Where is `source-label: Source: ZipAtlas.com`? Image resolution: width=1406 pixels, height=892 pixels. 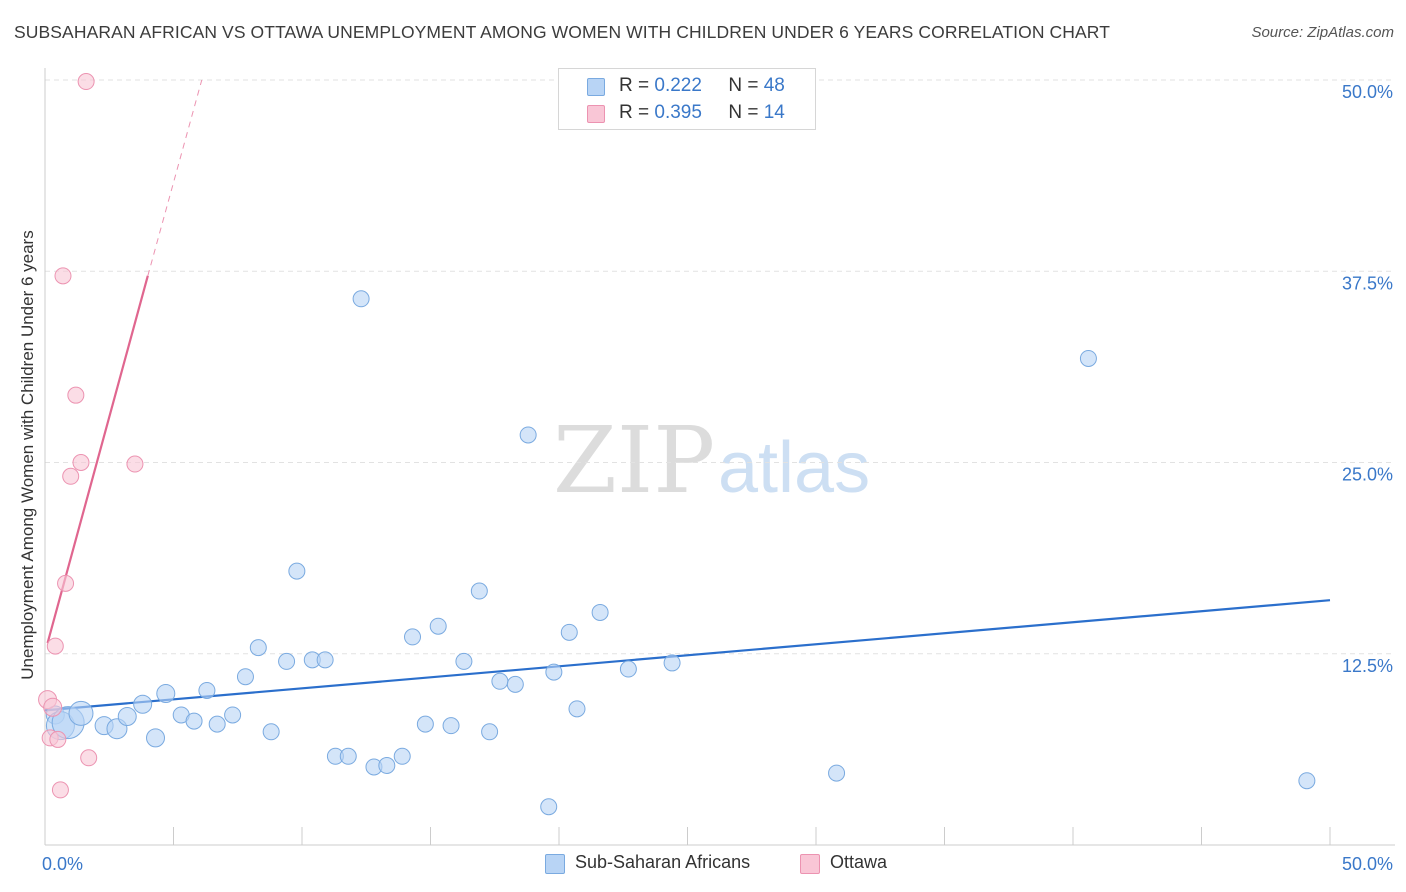 source-label: Source: ZipAtlas.com is located at coordinates (1322, 32).